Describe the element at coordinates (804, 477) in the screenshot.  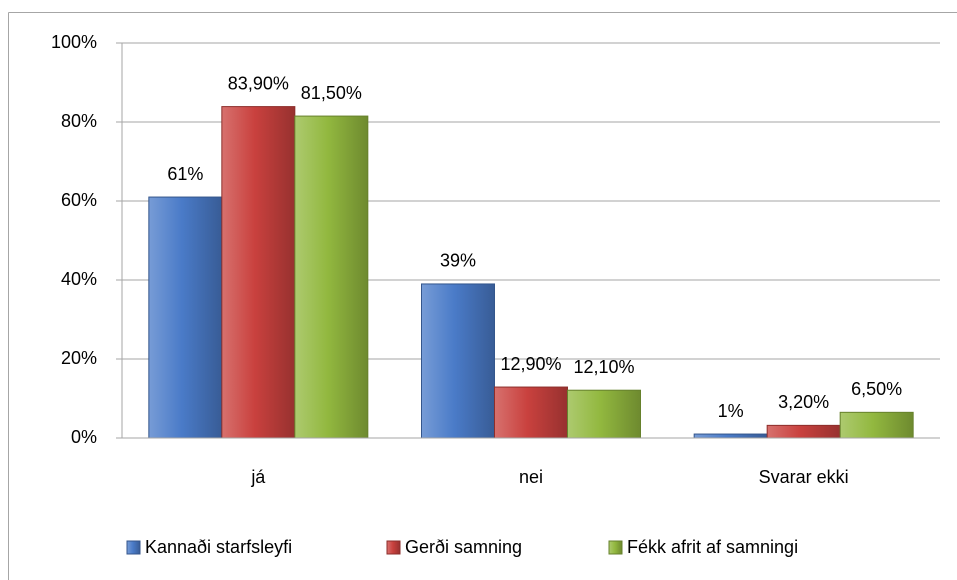
I see `x-tick-label: Svarar ekki` at that location.